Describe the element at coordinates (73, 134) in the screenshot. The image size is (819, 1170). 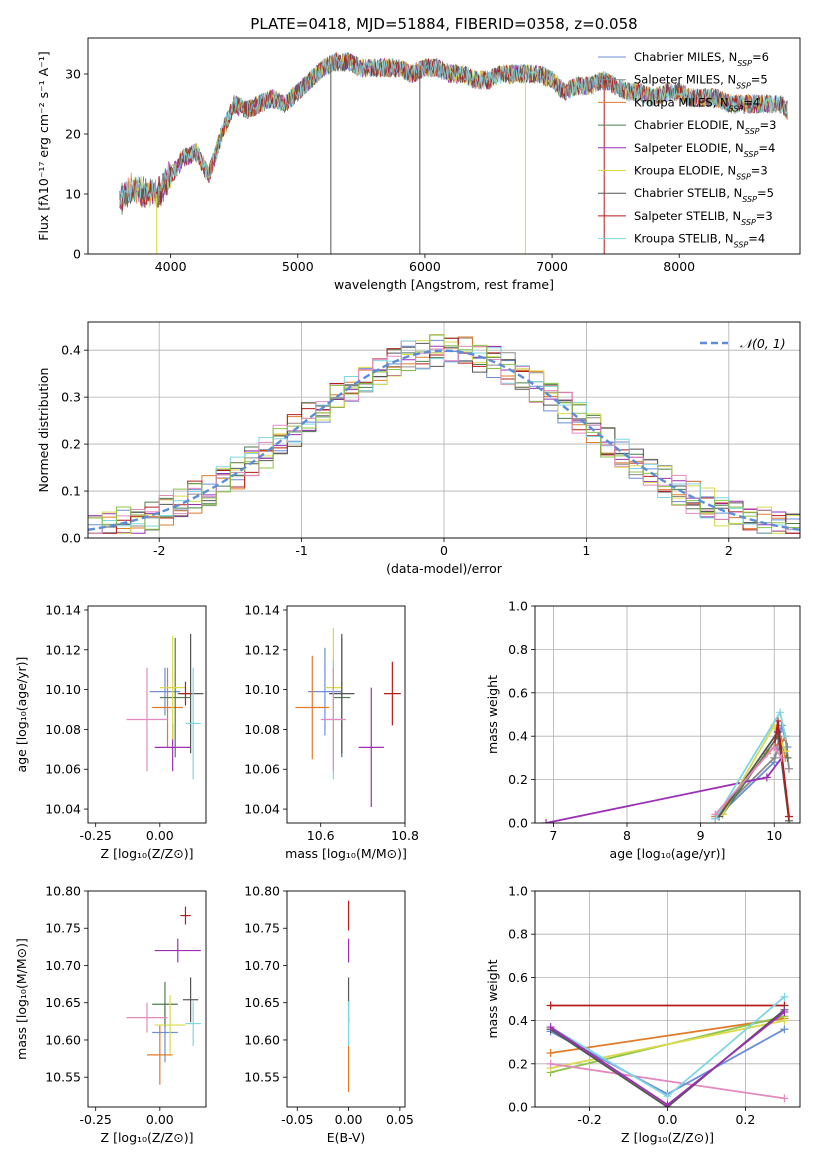
I see `y-tick-label: 20` at that location.